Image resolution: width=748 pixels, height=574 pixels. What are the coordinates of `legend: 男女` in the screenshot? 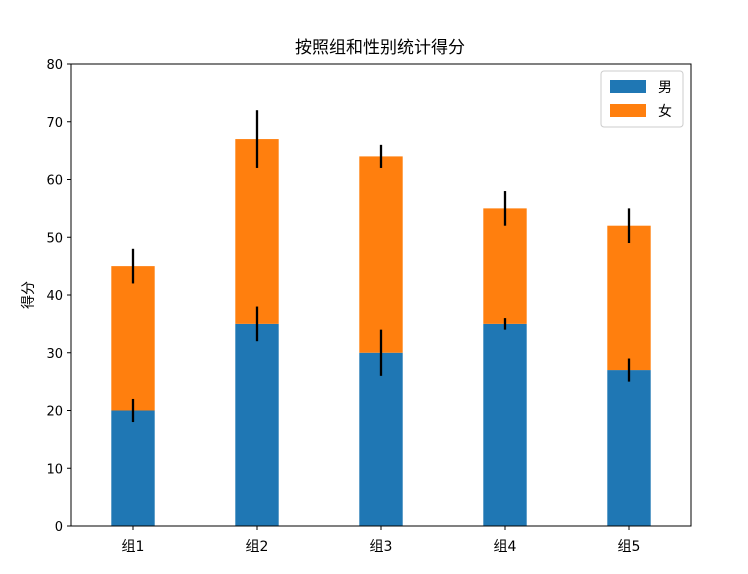 It's located at (642, 99).